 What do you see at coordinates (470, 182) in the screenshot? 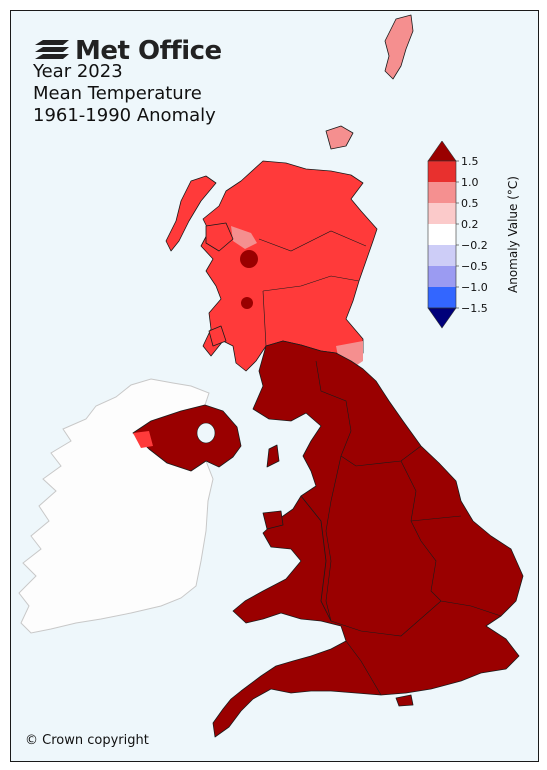
I see `legend-tick-label: 1.0` at bounding box center [470, 182].